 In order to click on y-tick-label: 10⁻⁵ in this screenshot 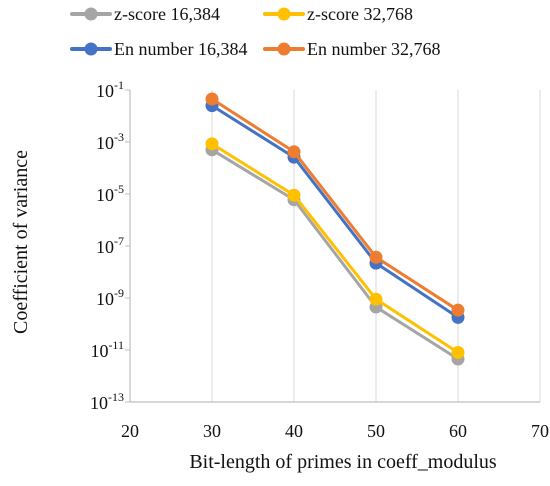, I will do `click(110, 193)`.